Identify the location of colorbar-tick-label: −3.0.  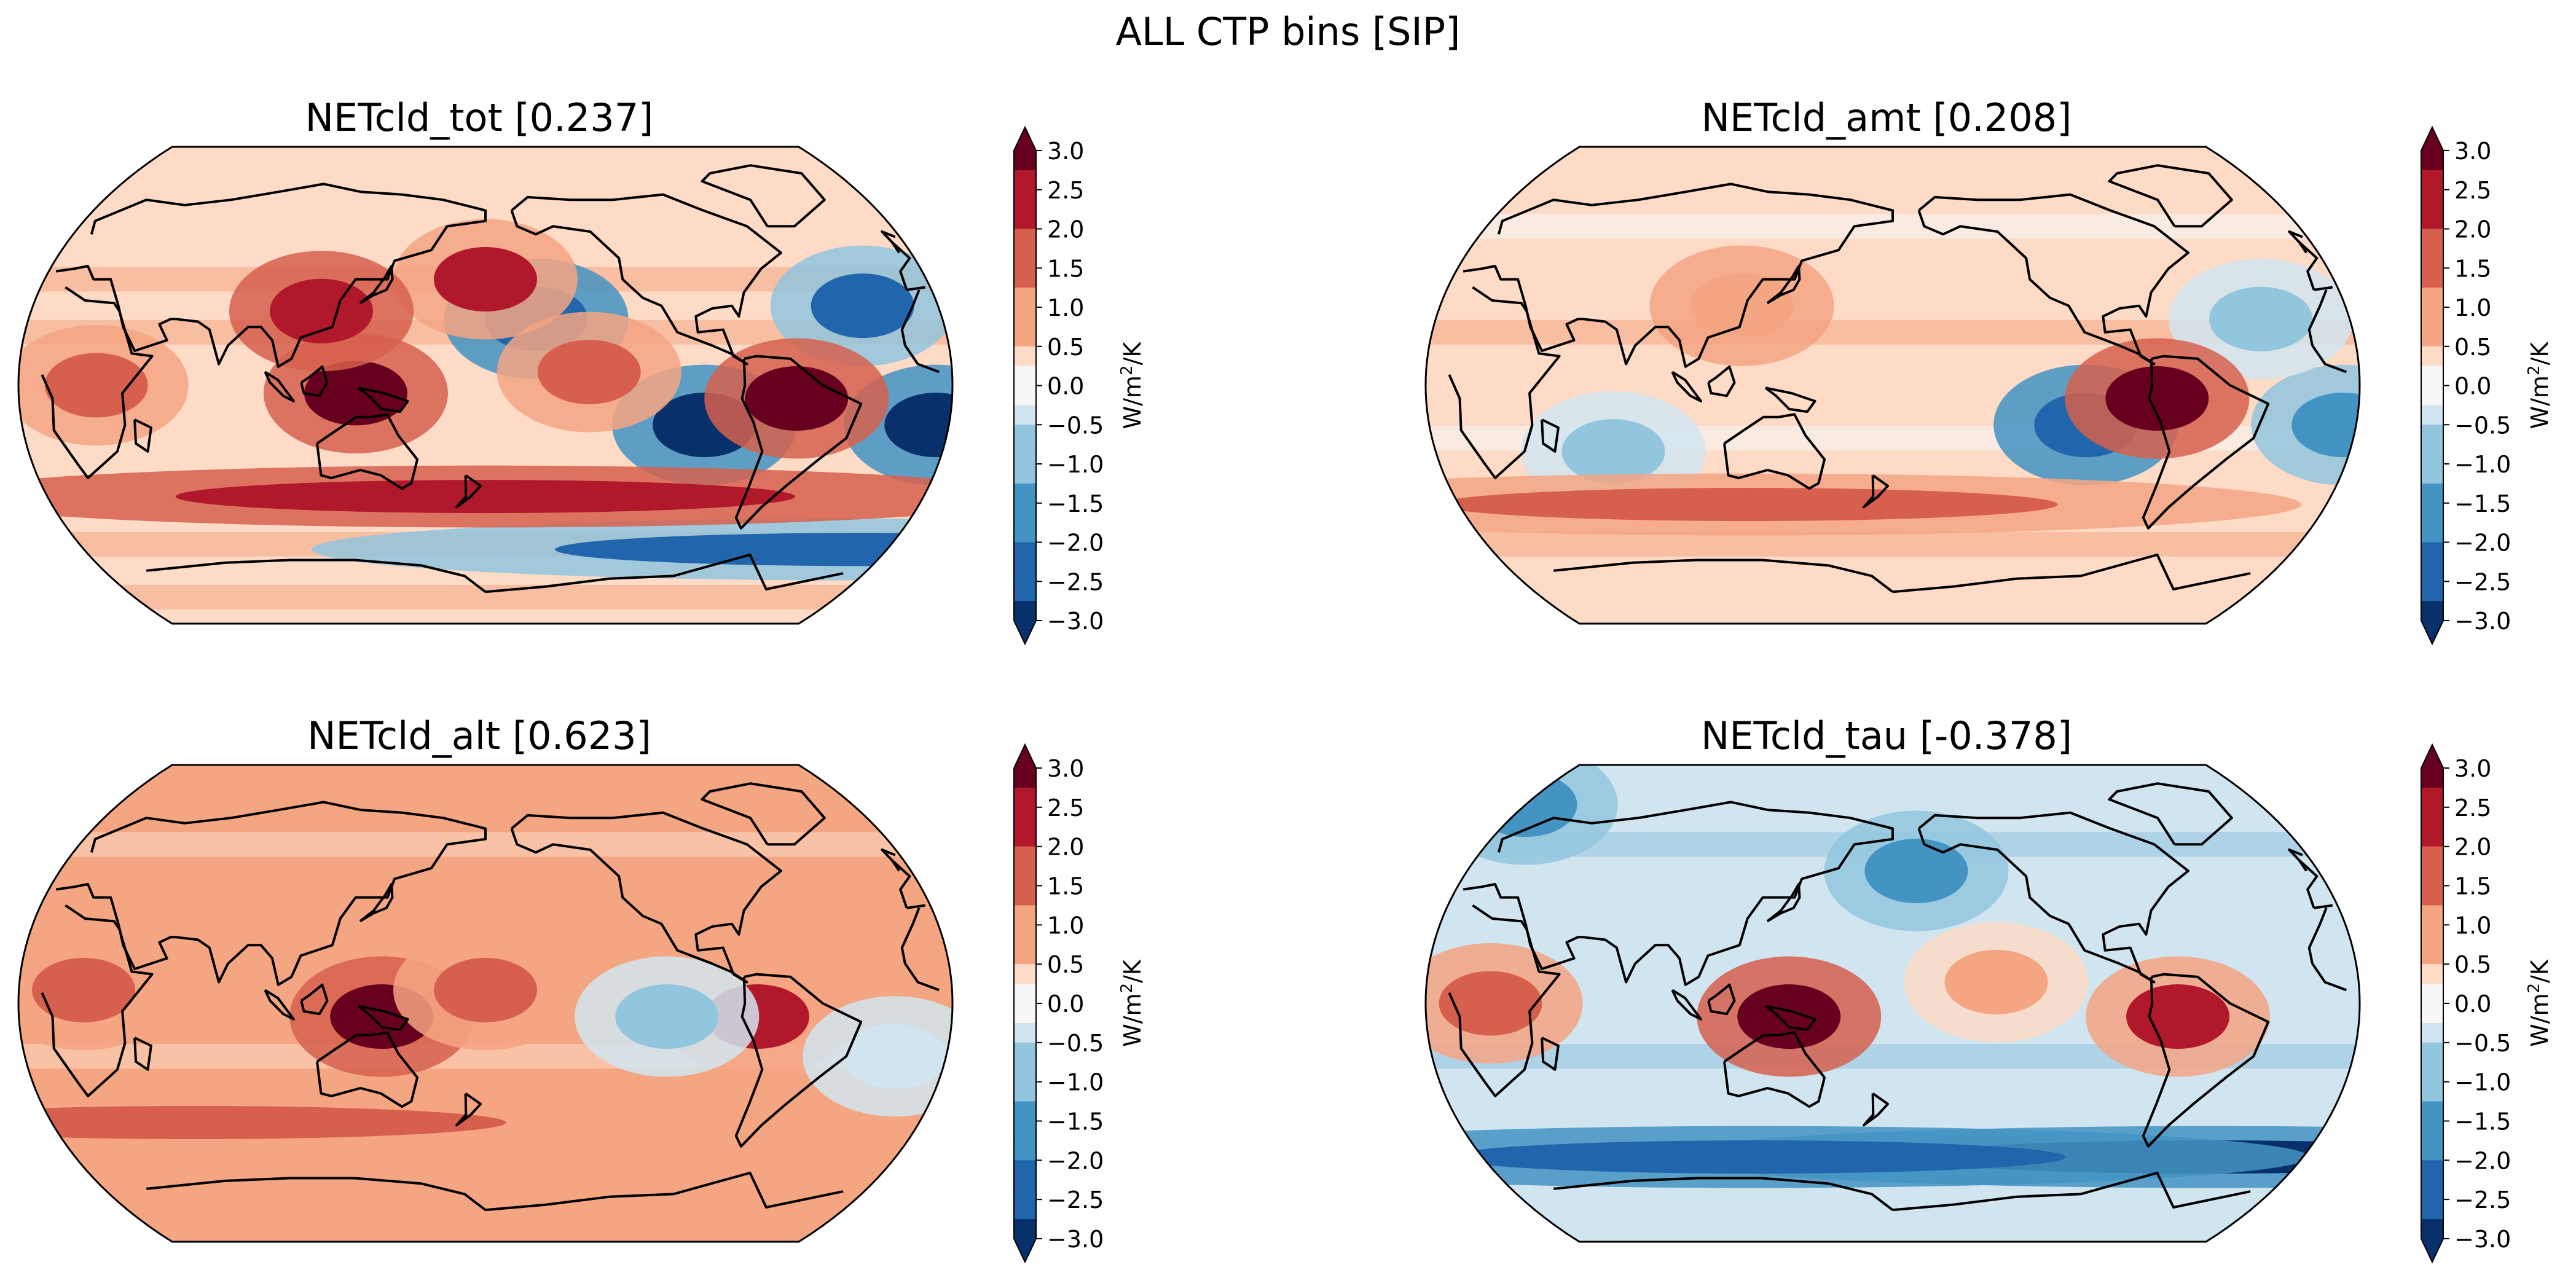
(1075, 1239).